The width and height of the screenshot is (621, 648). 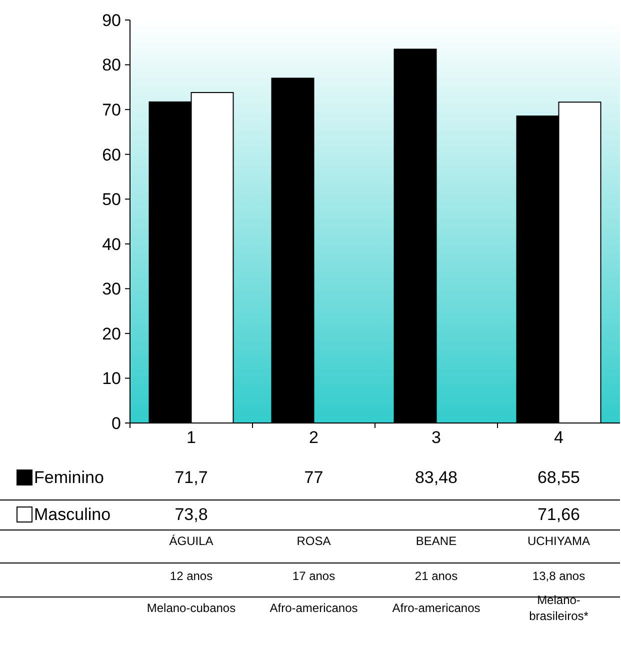 What do you see at coordinates (191, 477) in the screenshot?
I see `data-label: 71,7` at bounding box center [191, 477].